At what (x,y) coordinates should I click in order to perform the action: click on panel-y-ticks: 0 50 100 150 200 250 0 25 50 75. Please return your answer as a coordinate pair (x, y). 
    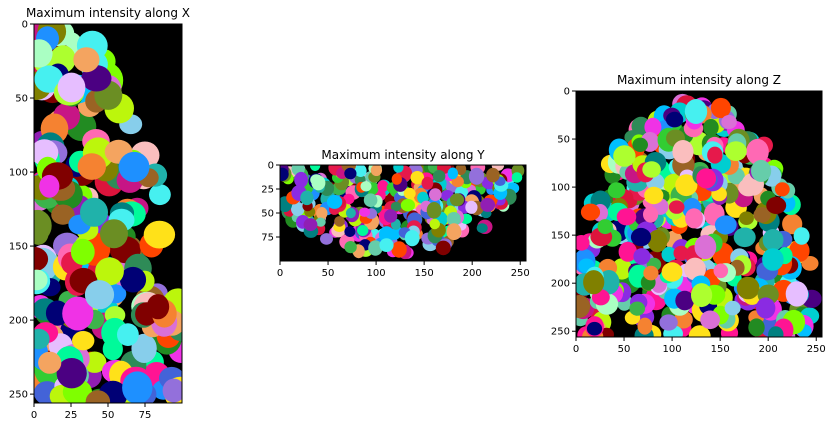
    Looking at the image, I should click on (395, 220).